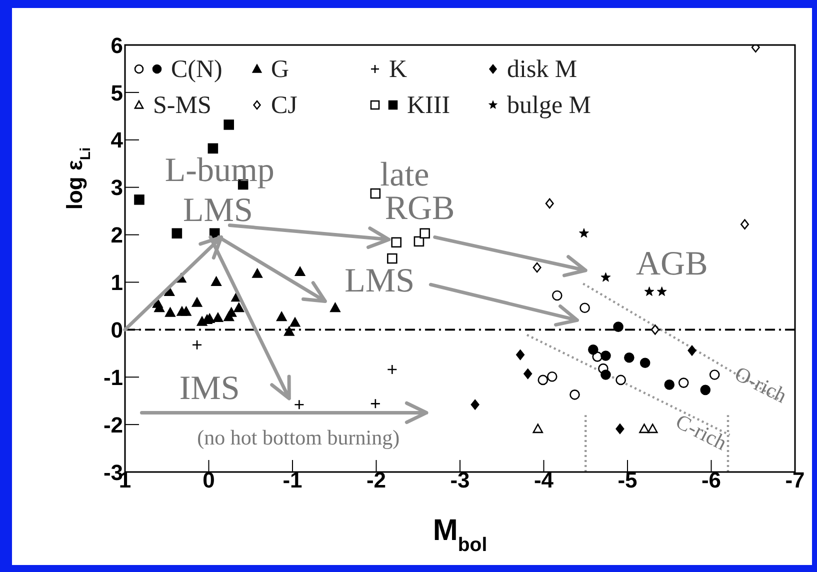  What do you see at coordinates (376, 480) in the screenshot?
I see `x-tick-label: -2` at bounding box center [376, 480].